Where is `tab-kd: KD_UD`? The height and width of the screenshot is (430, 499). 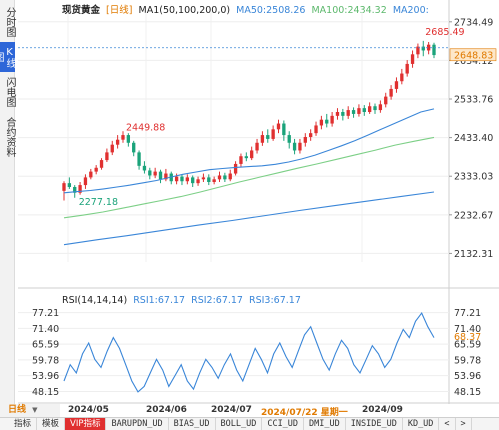
tab-kd: KD_UD is located at coordinates (421, 423).